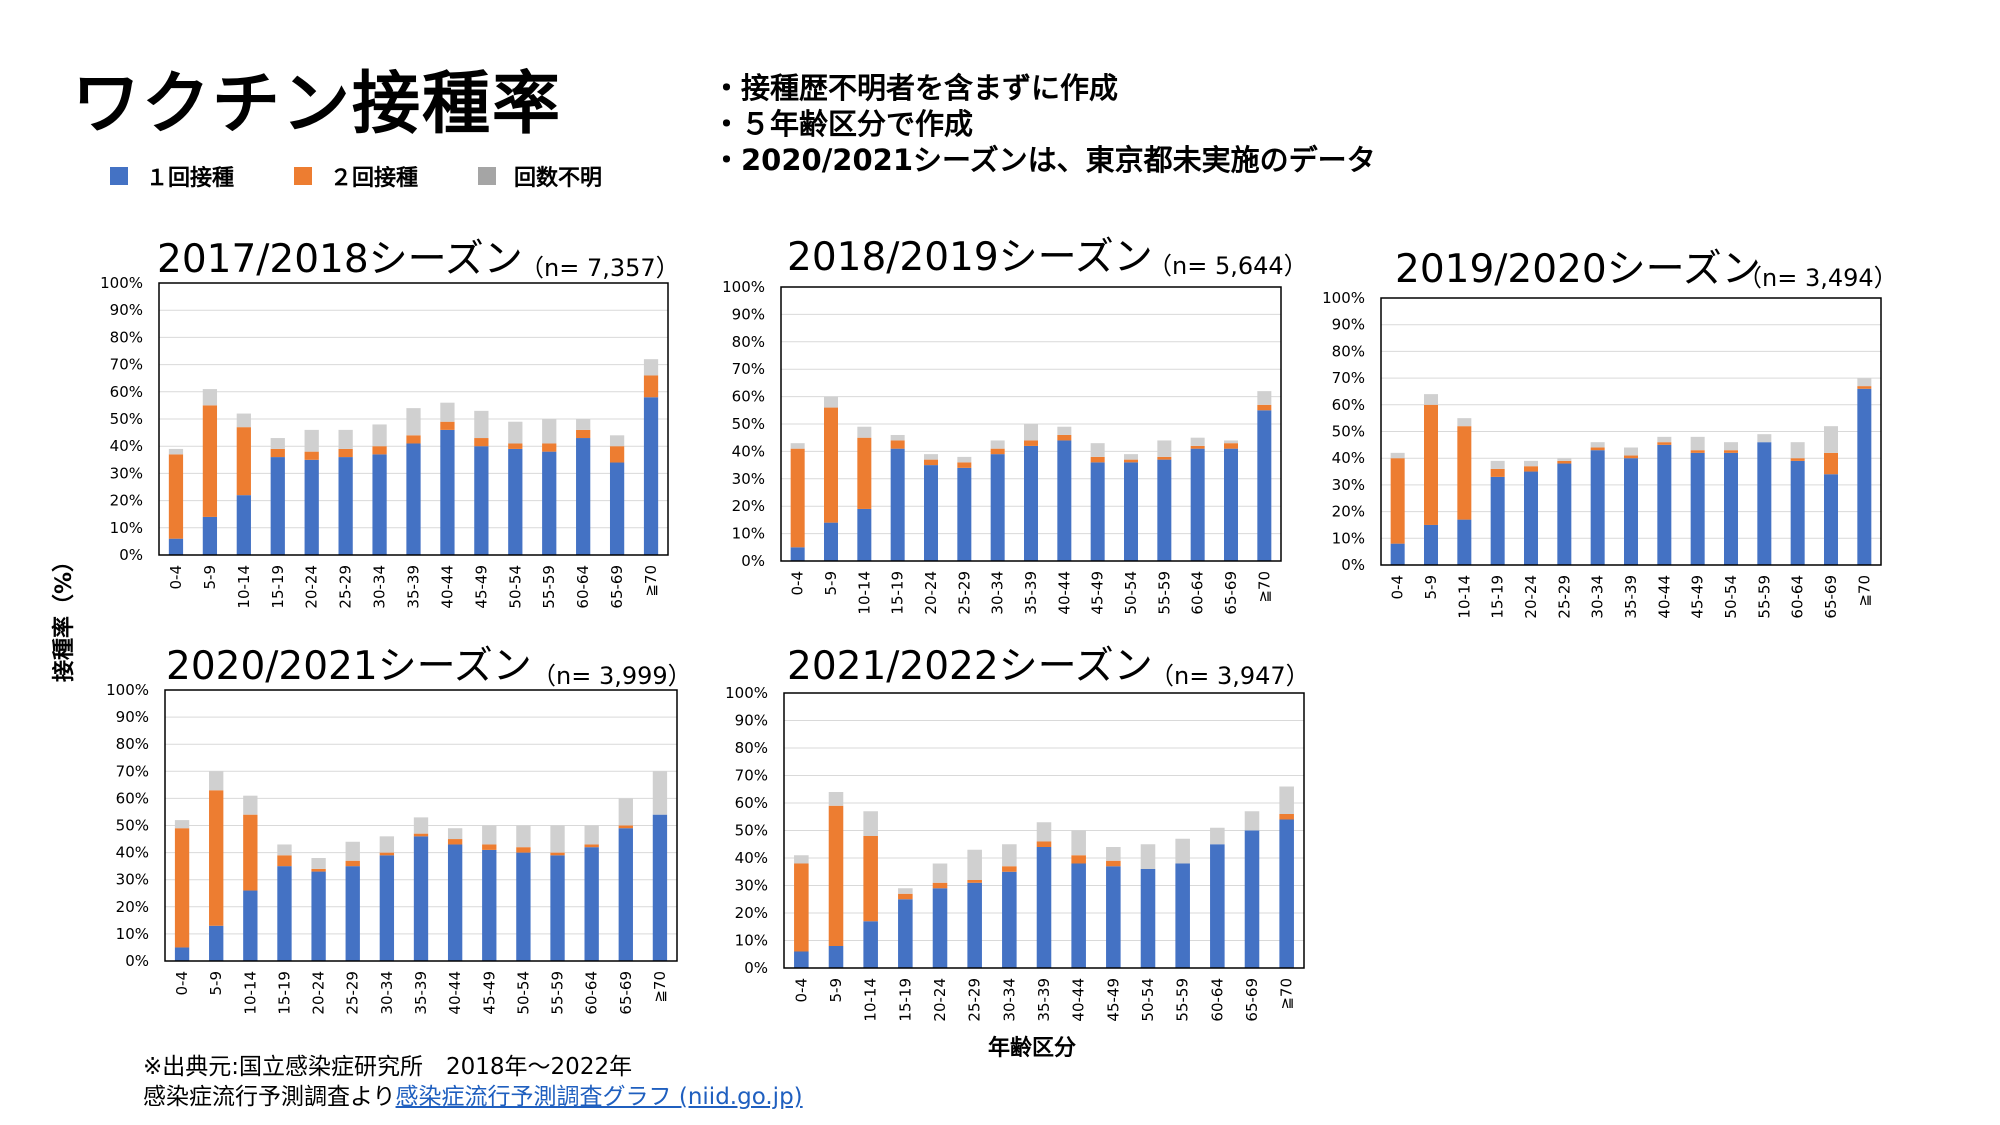 The image size is (2000, 1125). What do you see at coordinates (455, 993) in the screenshot?
I see `x-tick-label: 40-44` at bounding box center [455, 993].